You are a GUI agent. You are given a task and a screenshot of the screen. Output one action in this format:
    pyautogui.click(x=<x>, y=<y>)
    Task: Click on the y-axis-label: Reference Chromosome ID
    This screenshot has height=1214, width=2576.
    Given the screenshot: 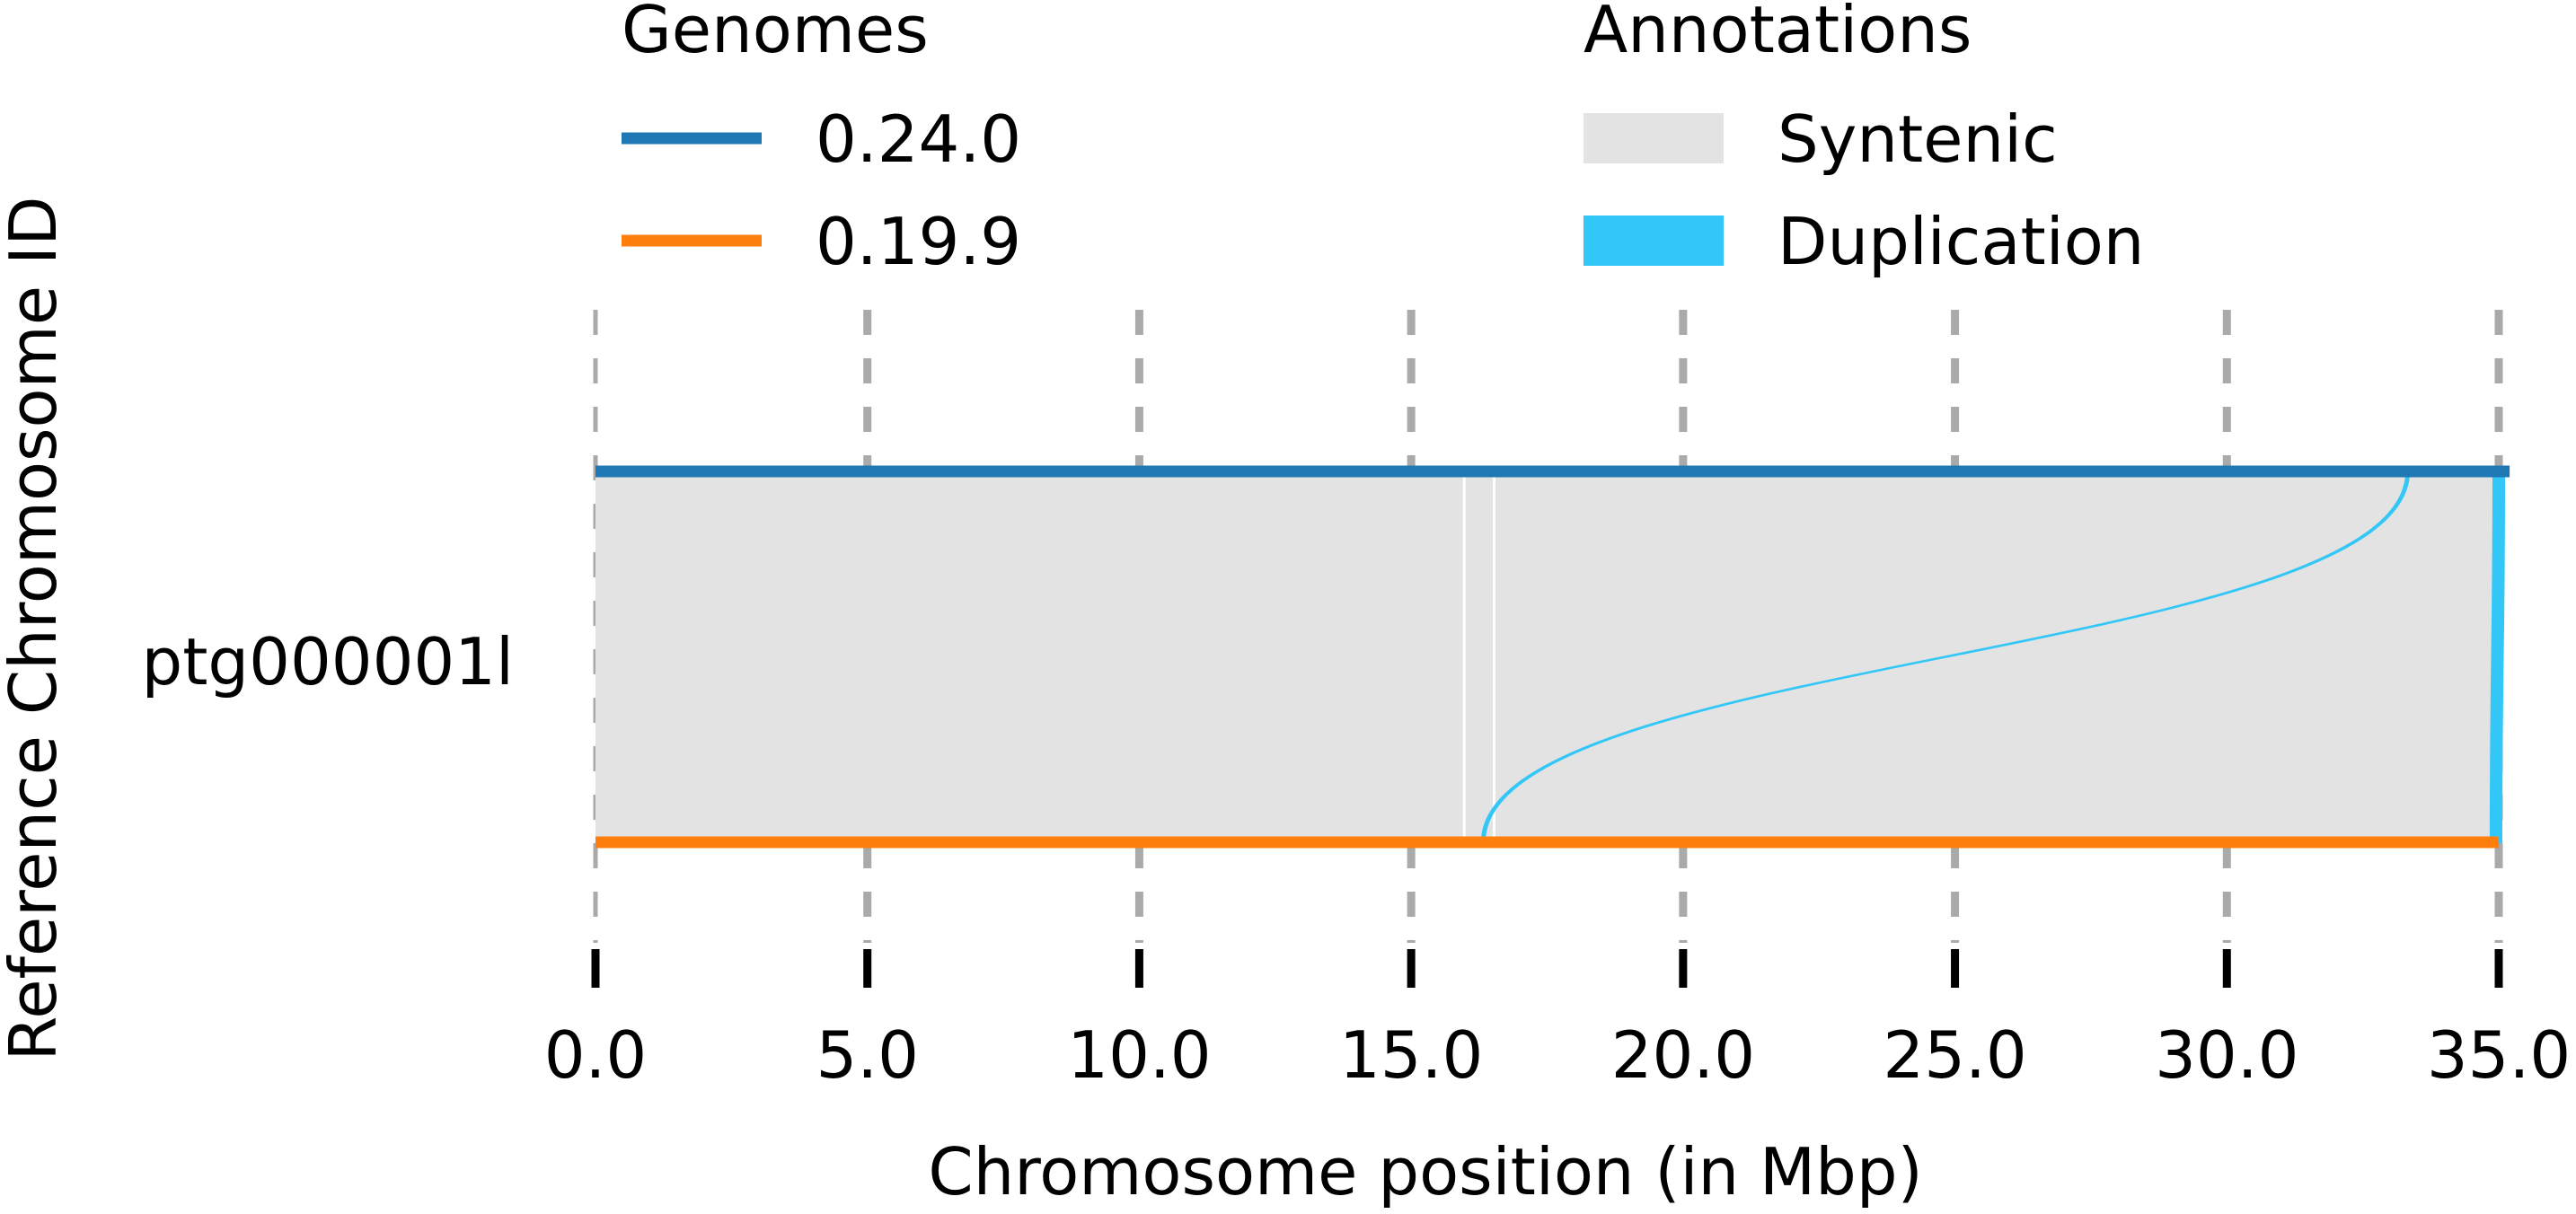 What is the action you would take?
    pyautogui.click(x=35, y=628)
    